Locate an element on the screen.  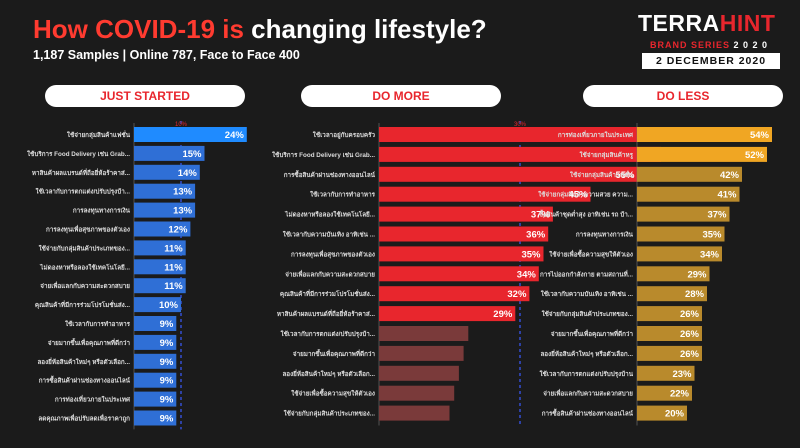
title-part-1: How COVID-19 is is located at coordinates (138, 29).